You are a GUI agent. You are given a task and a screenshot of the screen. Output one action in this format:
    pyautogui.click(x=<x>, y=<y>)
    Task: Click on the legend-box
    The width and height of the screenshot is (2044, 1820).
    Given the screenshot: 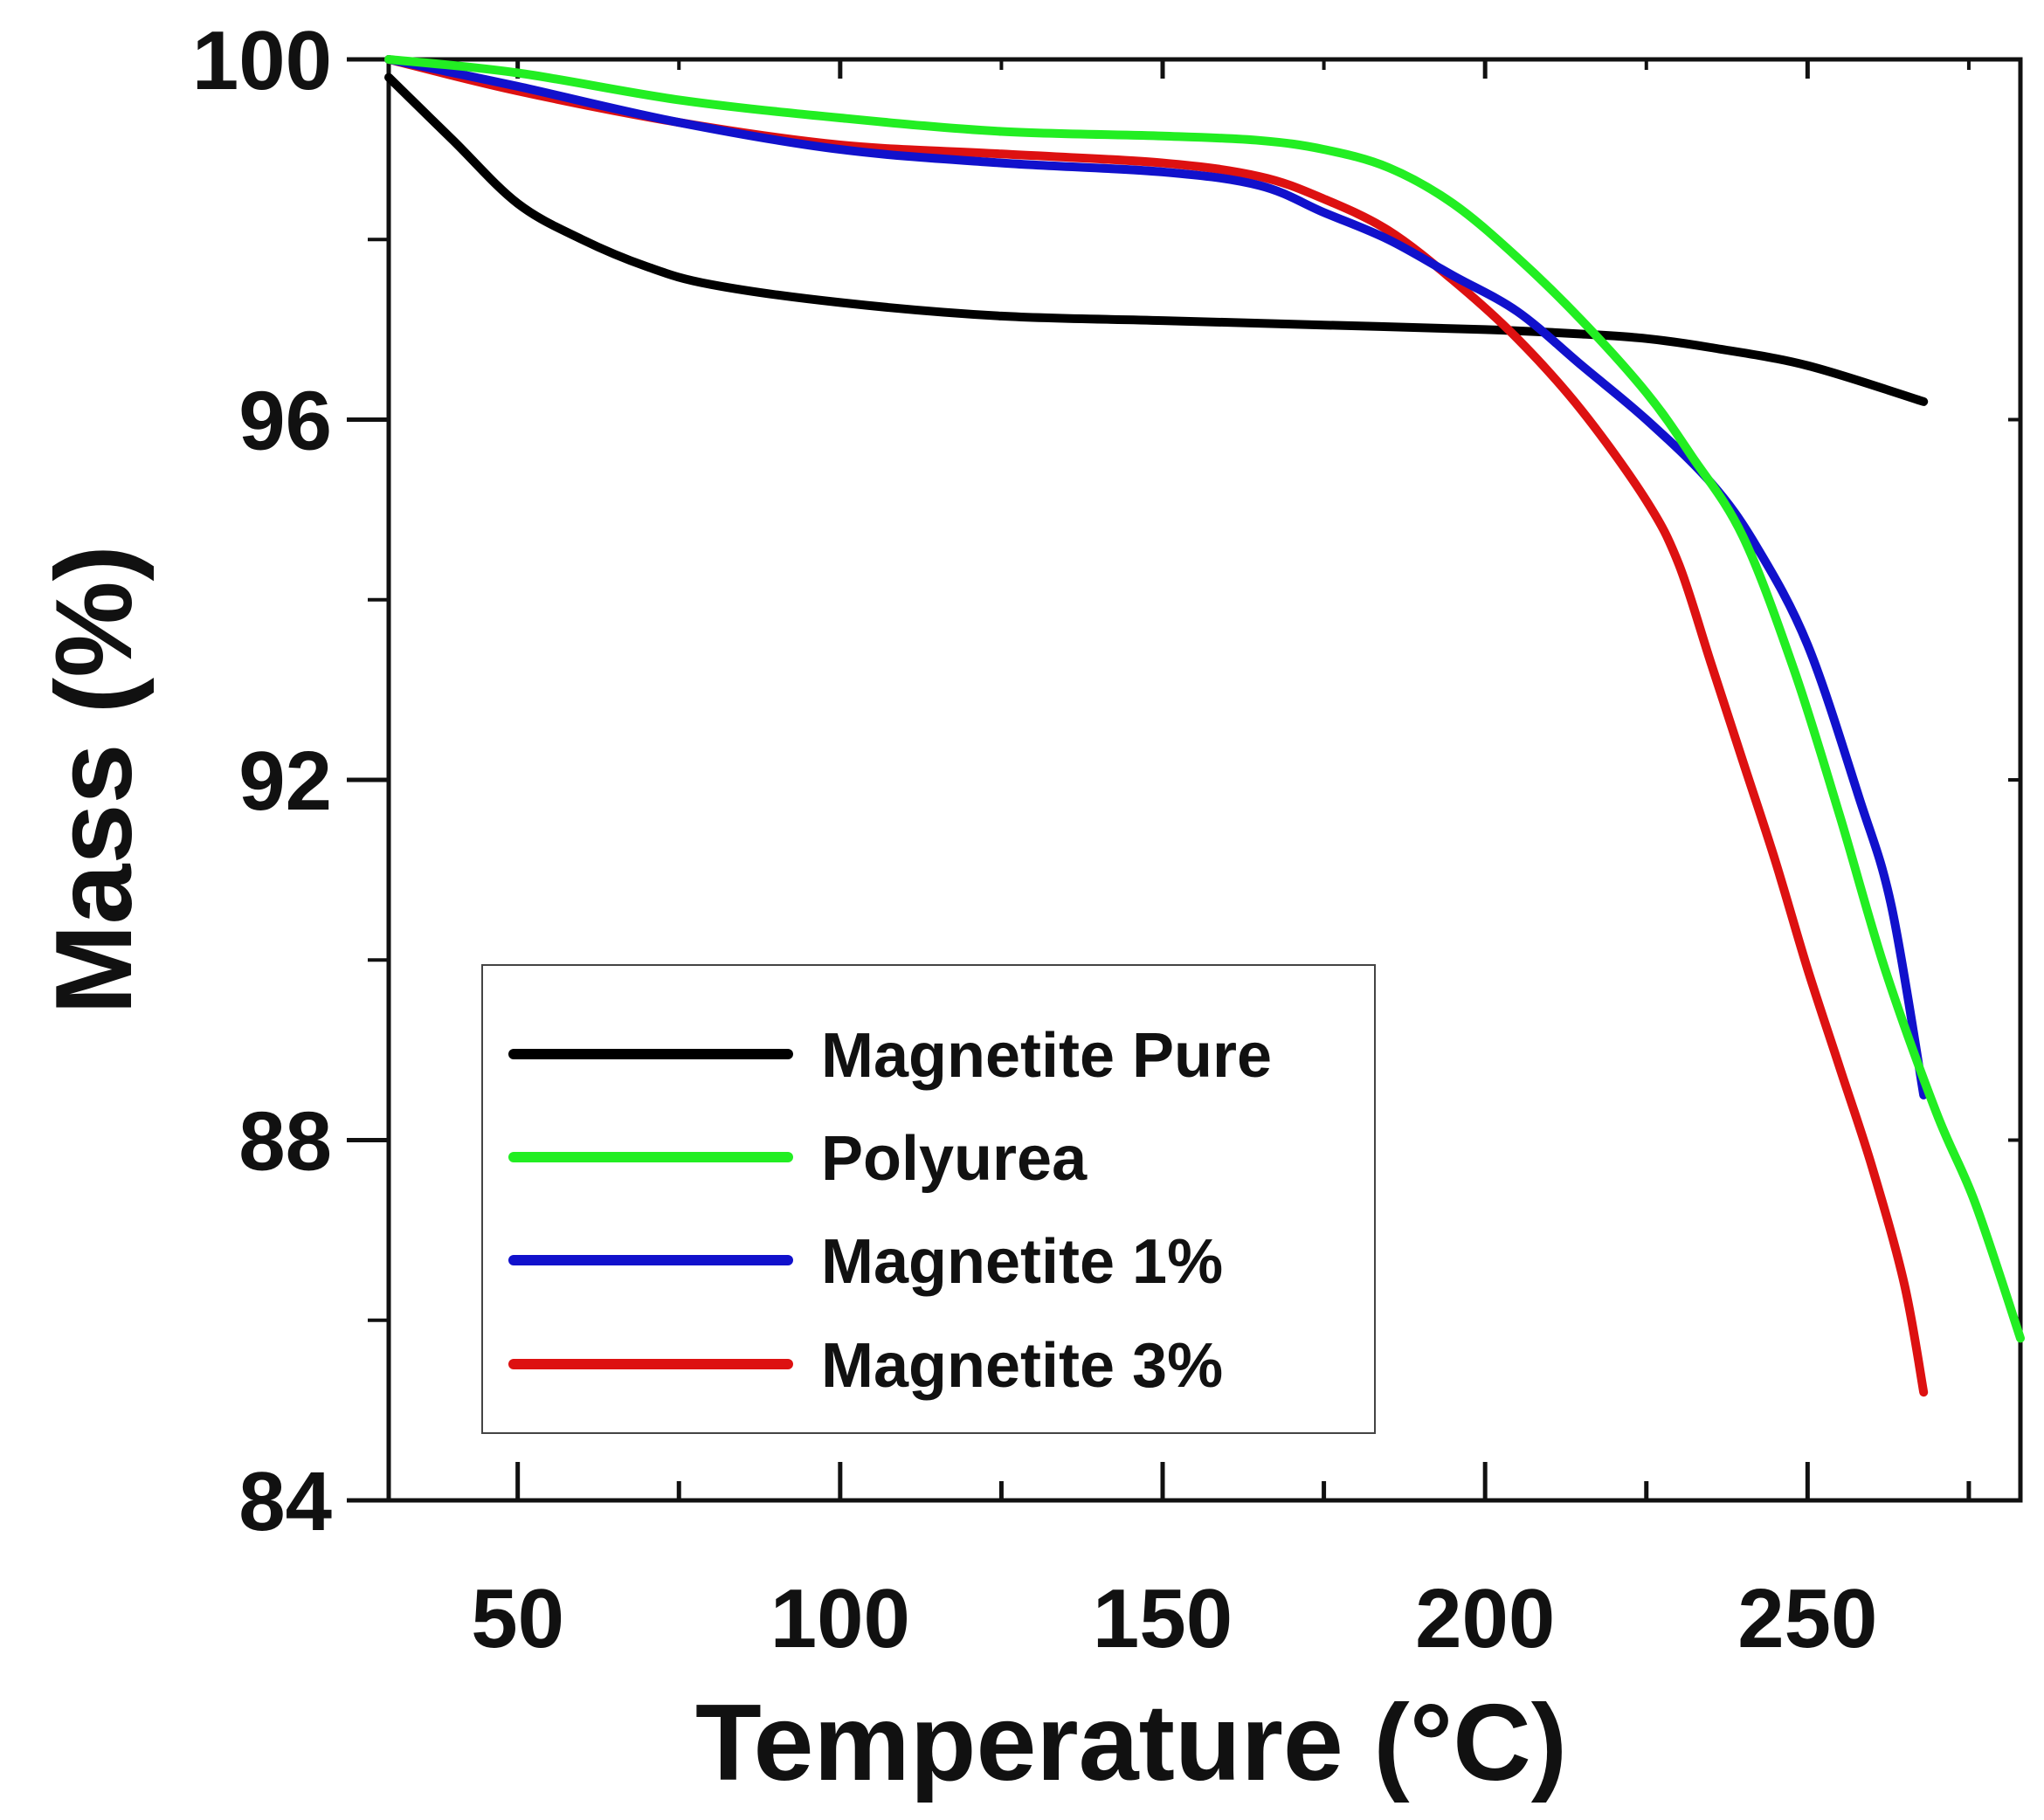 What is the action you would take?
    pyautogui.click(x=929, y=1199)
    